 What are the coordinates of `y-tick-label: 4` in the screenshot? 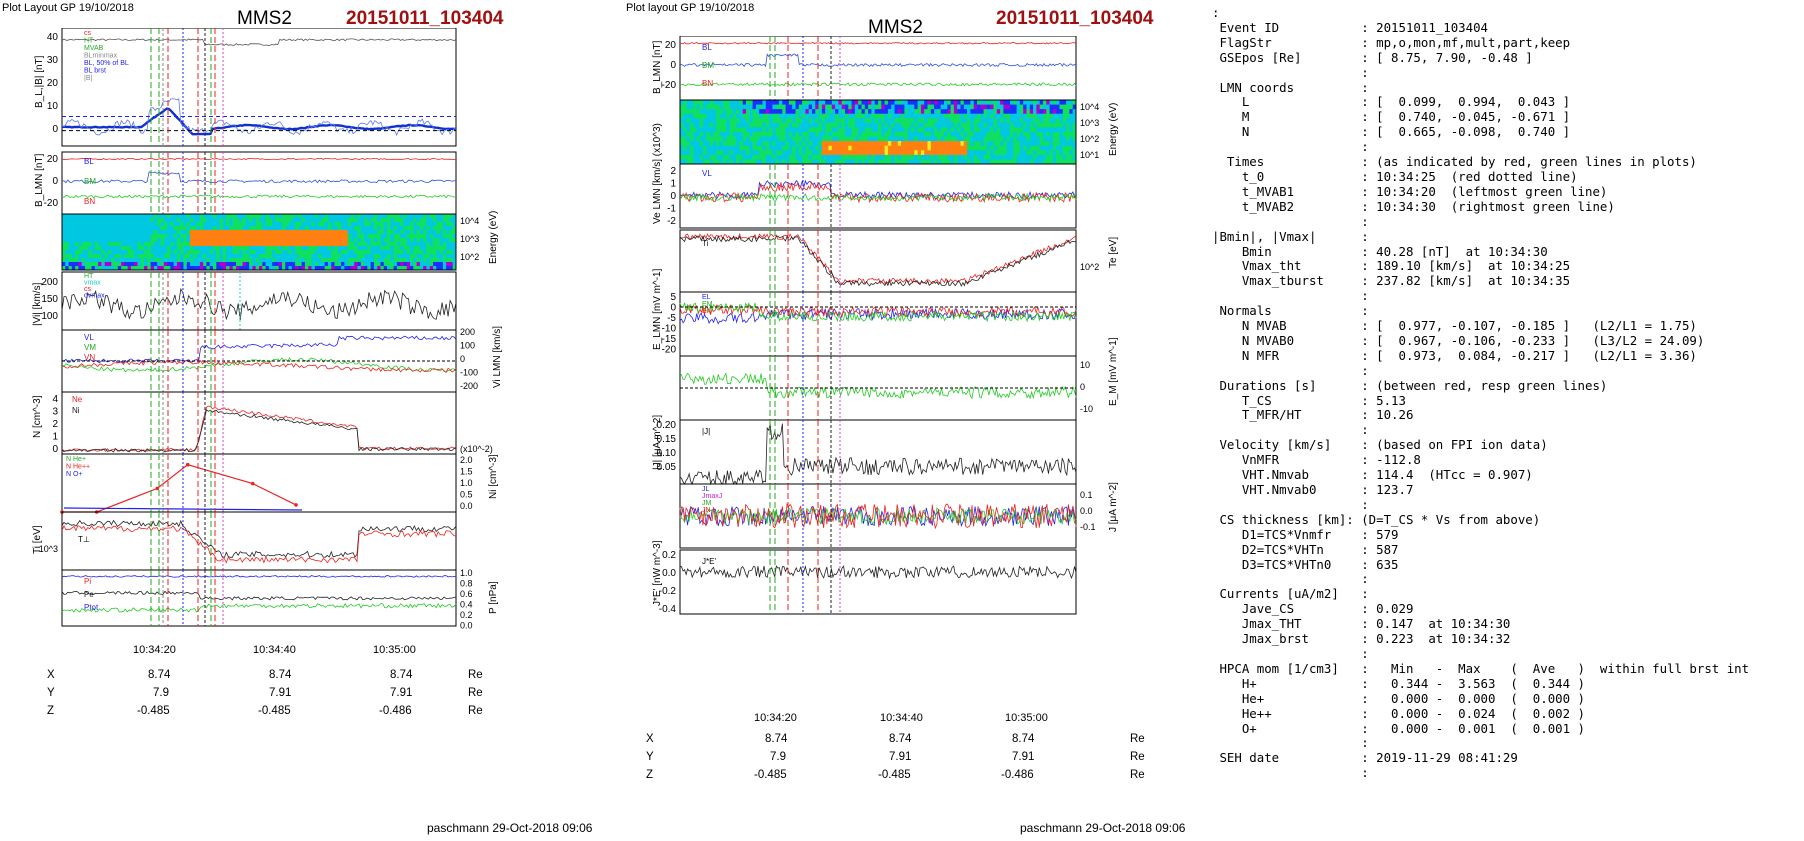 It's located at (55, 399).